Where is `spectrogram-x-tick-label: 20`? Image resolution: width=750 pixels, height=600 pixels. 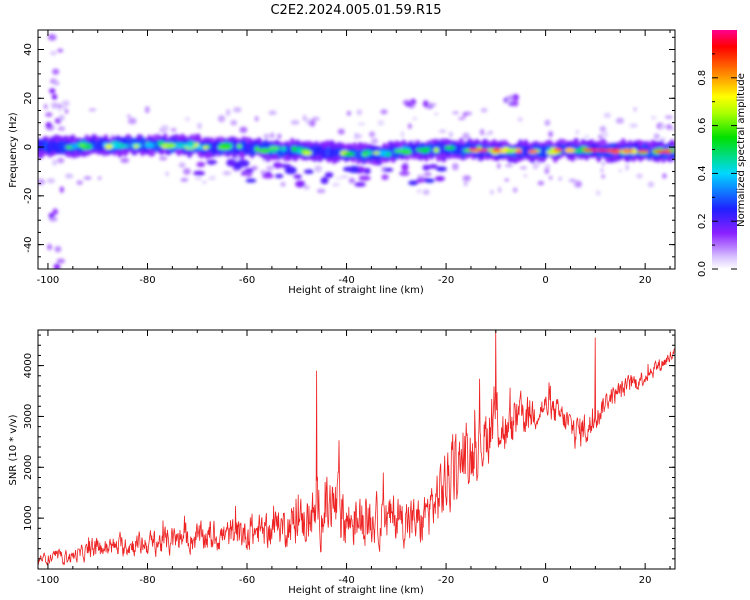
spectrogram-x-tick-label: 20 is located at coordinates (645, 280).